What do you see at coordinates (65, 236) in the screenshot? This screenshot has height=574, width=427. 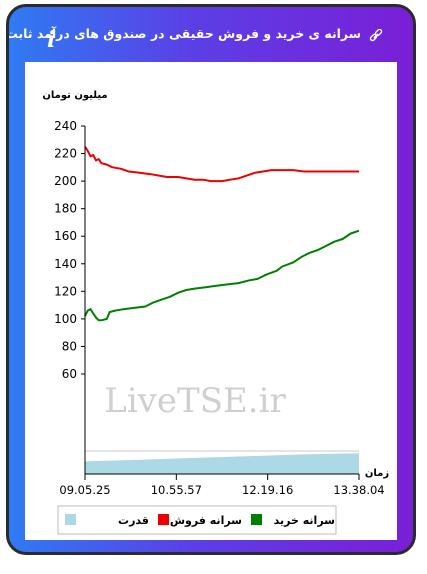 I see `y-tick-label: 160` at bounding box center [65, 236].